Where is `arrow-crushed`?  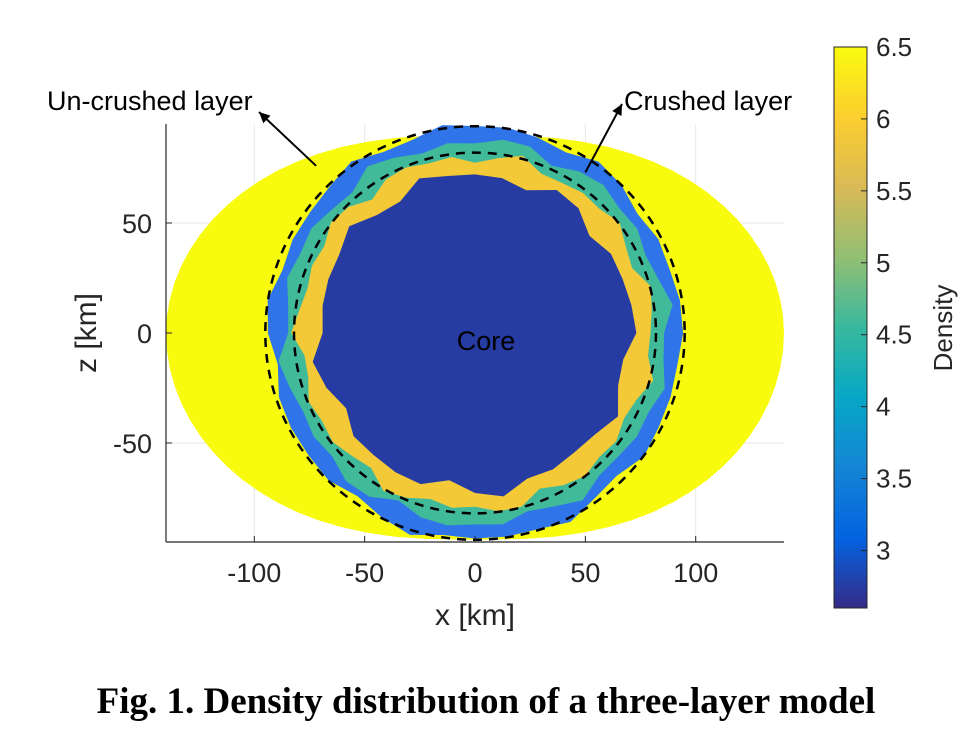 arrow-crushed is located at coordinates (603, 138).